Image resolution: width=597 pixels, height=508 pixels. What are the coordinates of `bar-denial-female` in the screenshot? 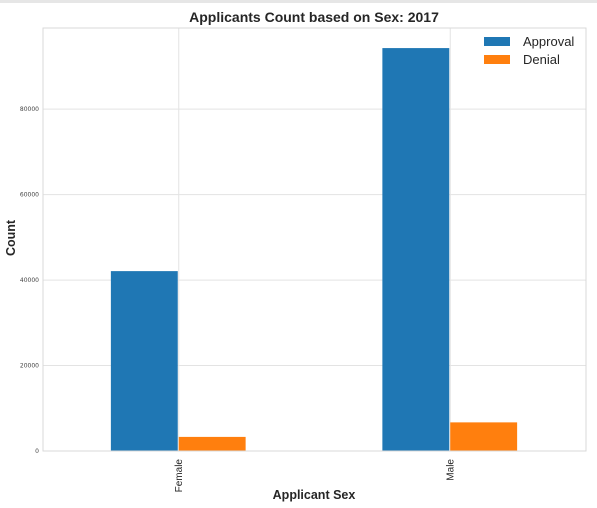 It's located at (212, 443).